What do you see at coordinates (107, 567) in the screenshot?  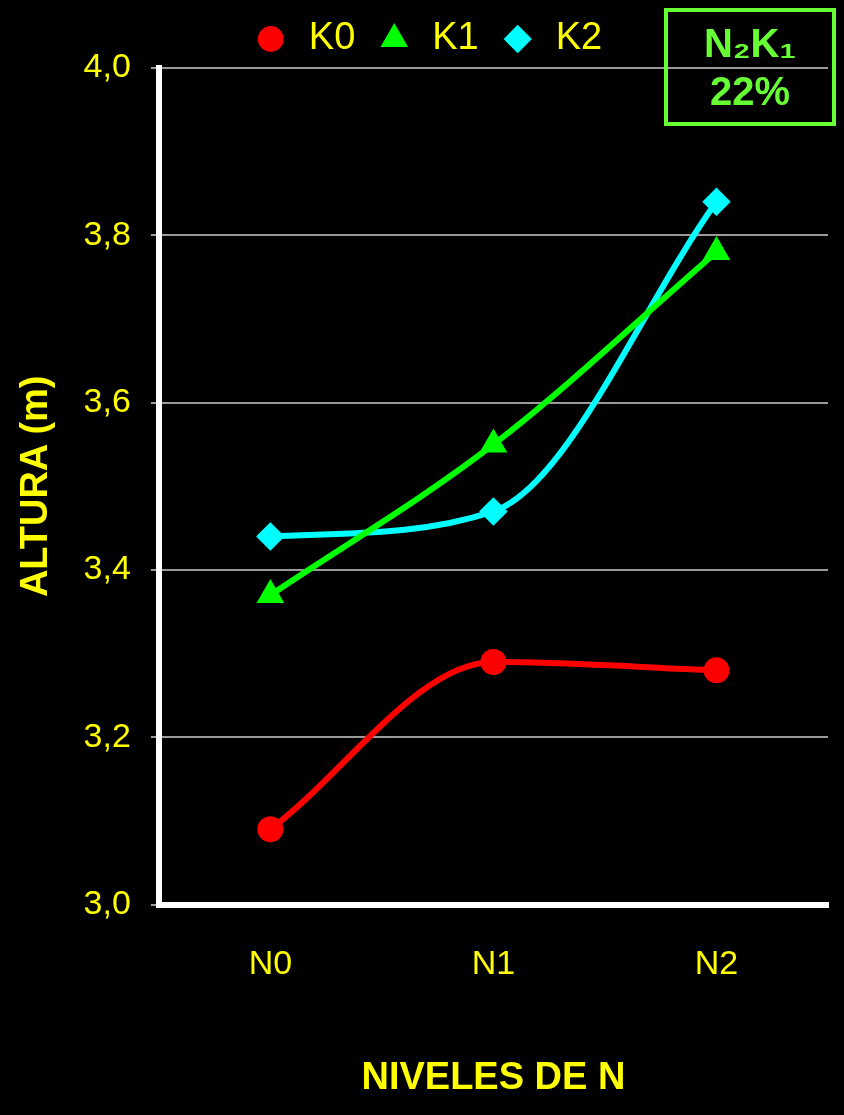 I see `y-tick-label: 3,4` at bounding box center [107, 567].